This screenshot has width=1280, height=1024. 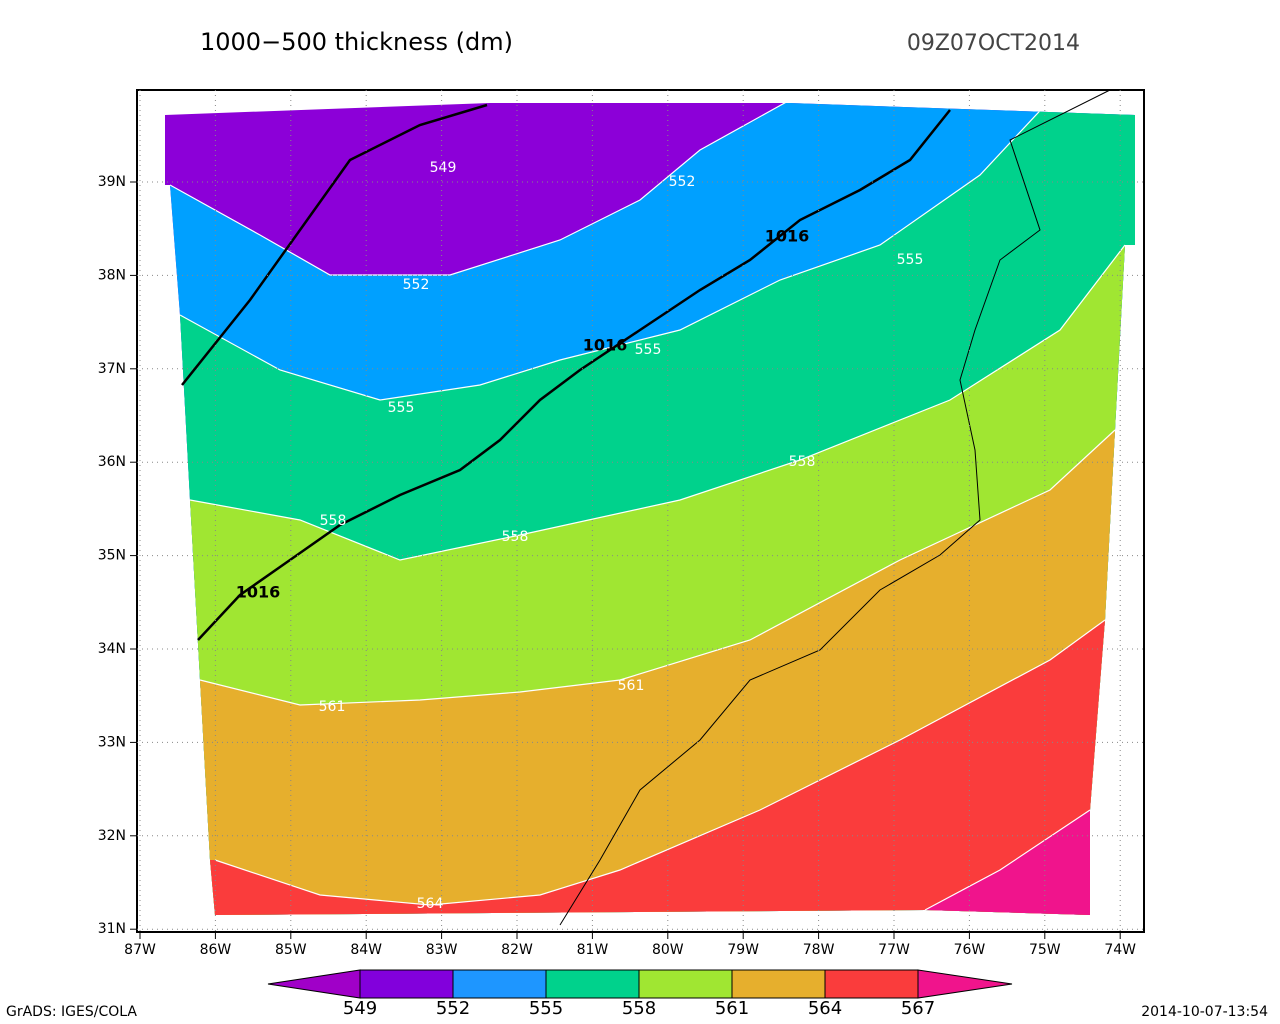 What do you see at coordinates (1120, 950) in the screenshot?
I see `lon-label: 74W` at bounding box center [1120, 950].